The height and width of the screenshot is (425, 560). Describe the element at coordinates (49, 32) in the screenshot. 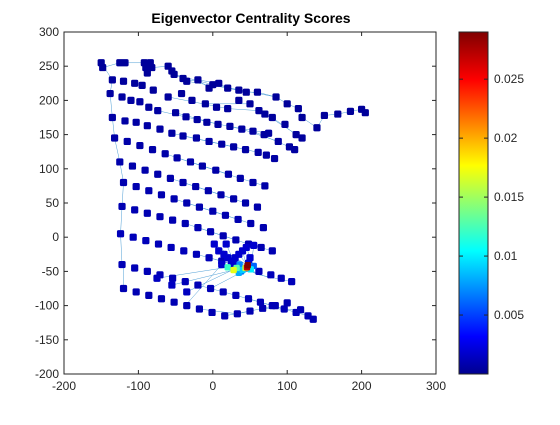

I see `y-tick-label: 300` at that location.